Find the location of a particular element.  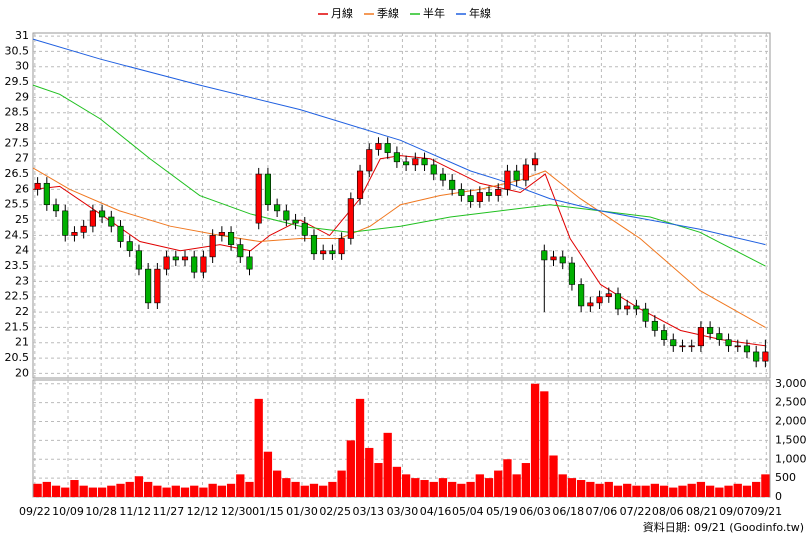

y2-tick-label: 1,000 is located at coordinates (791, 458).